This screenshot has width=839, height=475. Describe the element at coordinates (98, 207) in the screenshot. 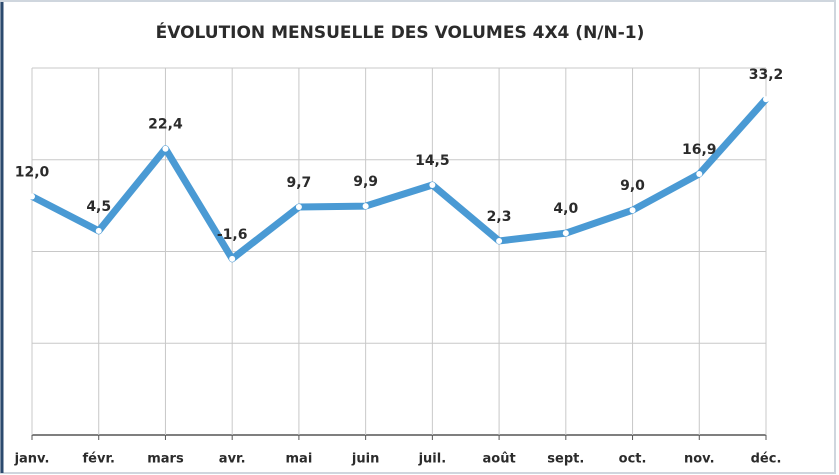

I see `data-label: 4,5` at that location.